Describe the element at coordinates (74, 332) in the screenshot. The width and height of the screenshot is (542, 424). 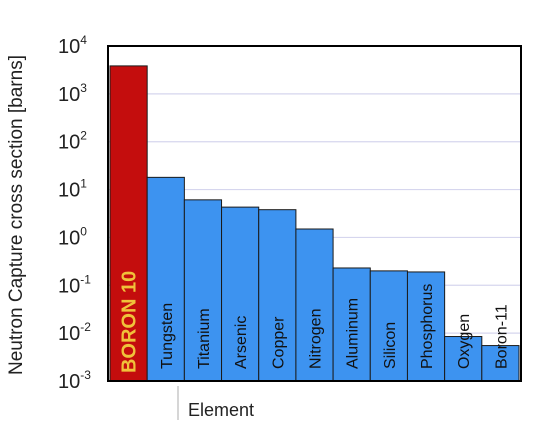
I see `y-tick-label: 10⁻²` at that location.